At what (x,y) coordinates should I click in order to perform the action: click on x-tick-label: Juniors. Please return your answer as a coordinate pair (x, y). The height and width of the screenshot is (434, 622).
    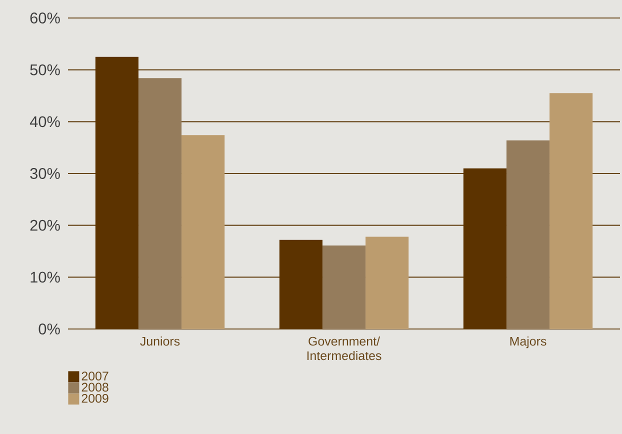
    Looking at the image, I should click on (160, 341).